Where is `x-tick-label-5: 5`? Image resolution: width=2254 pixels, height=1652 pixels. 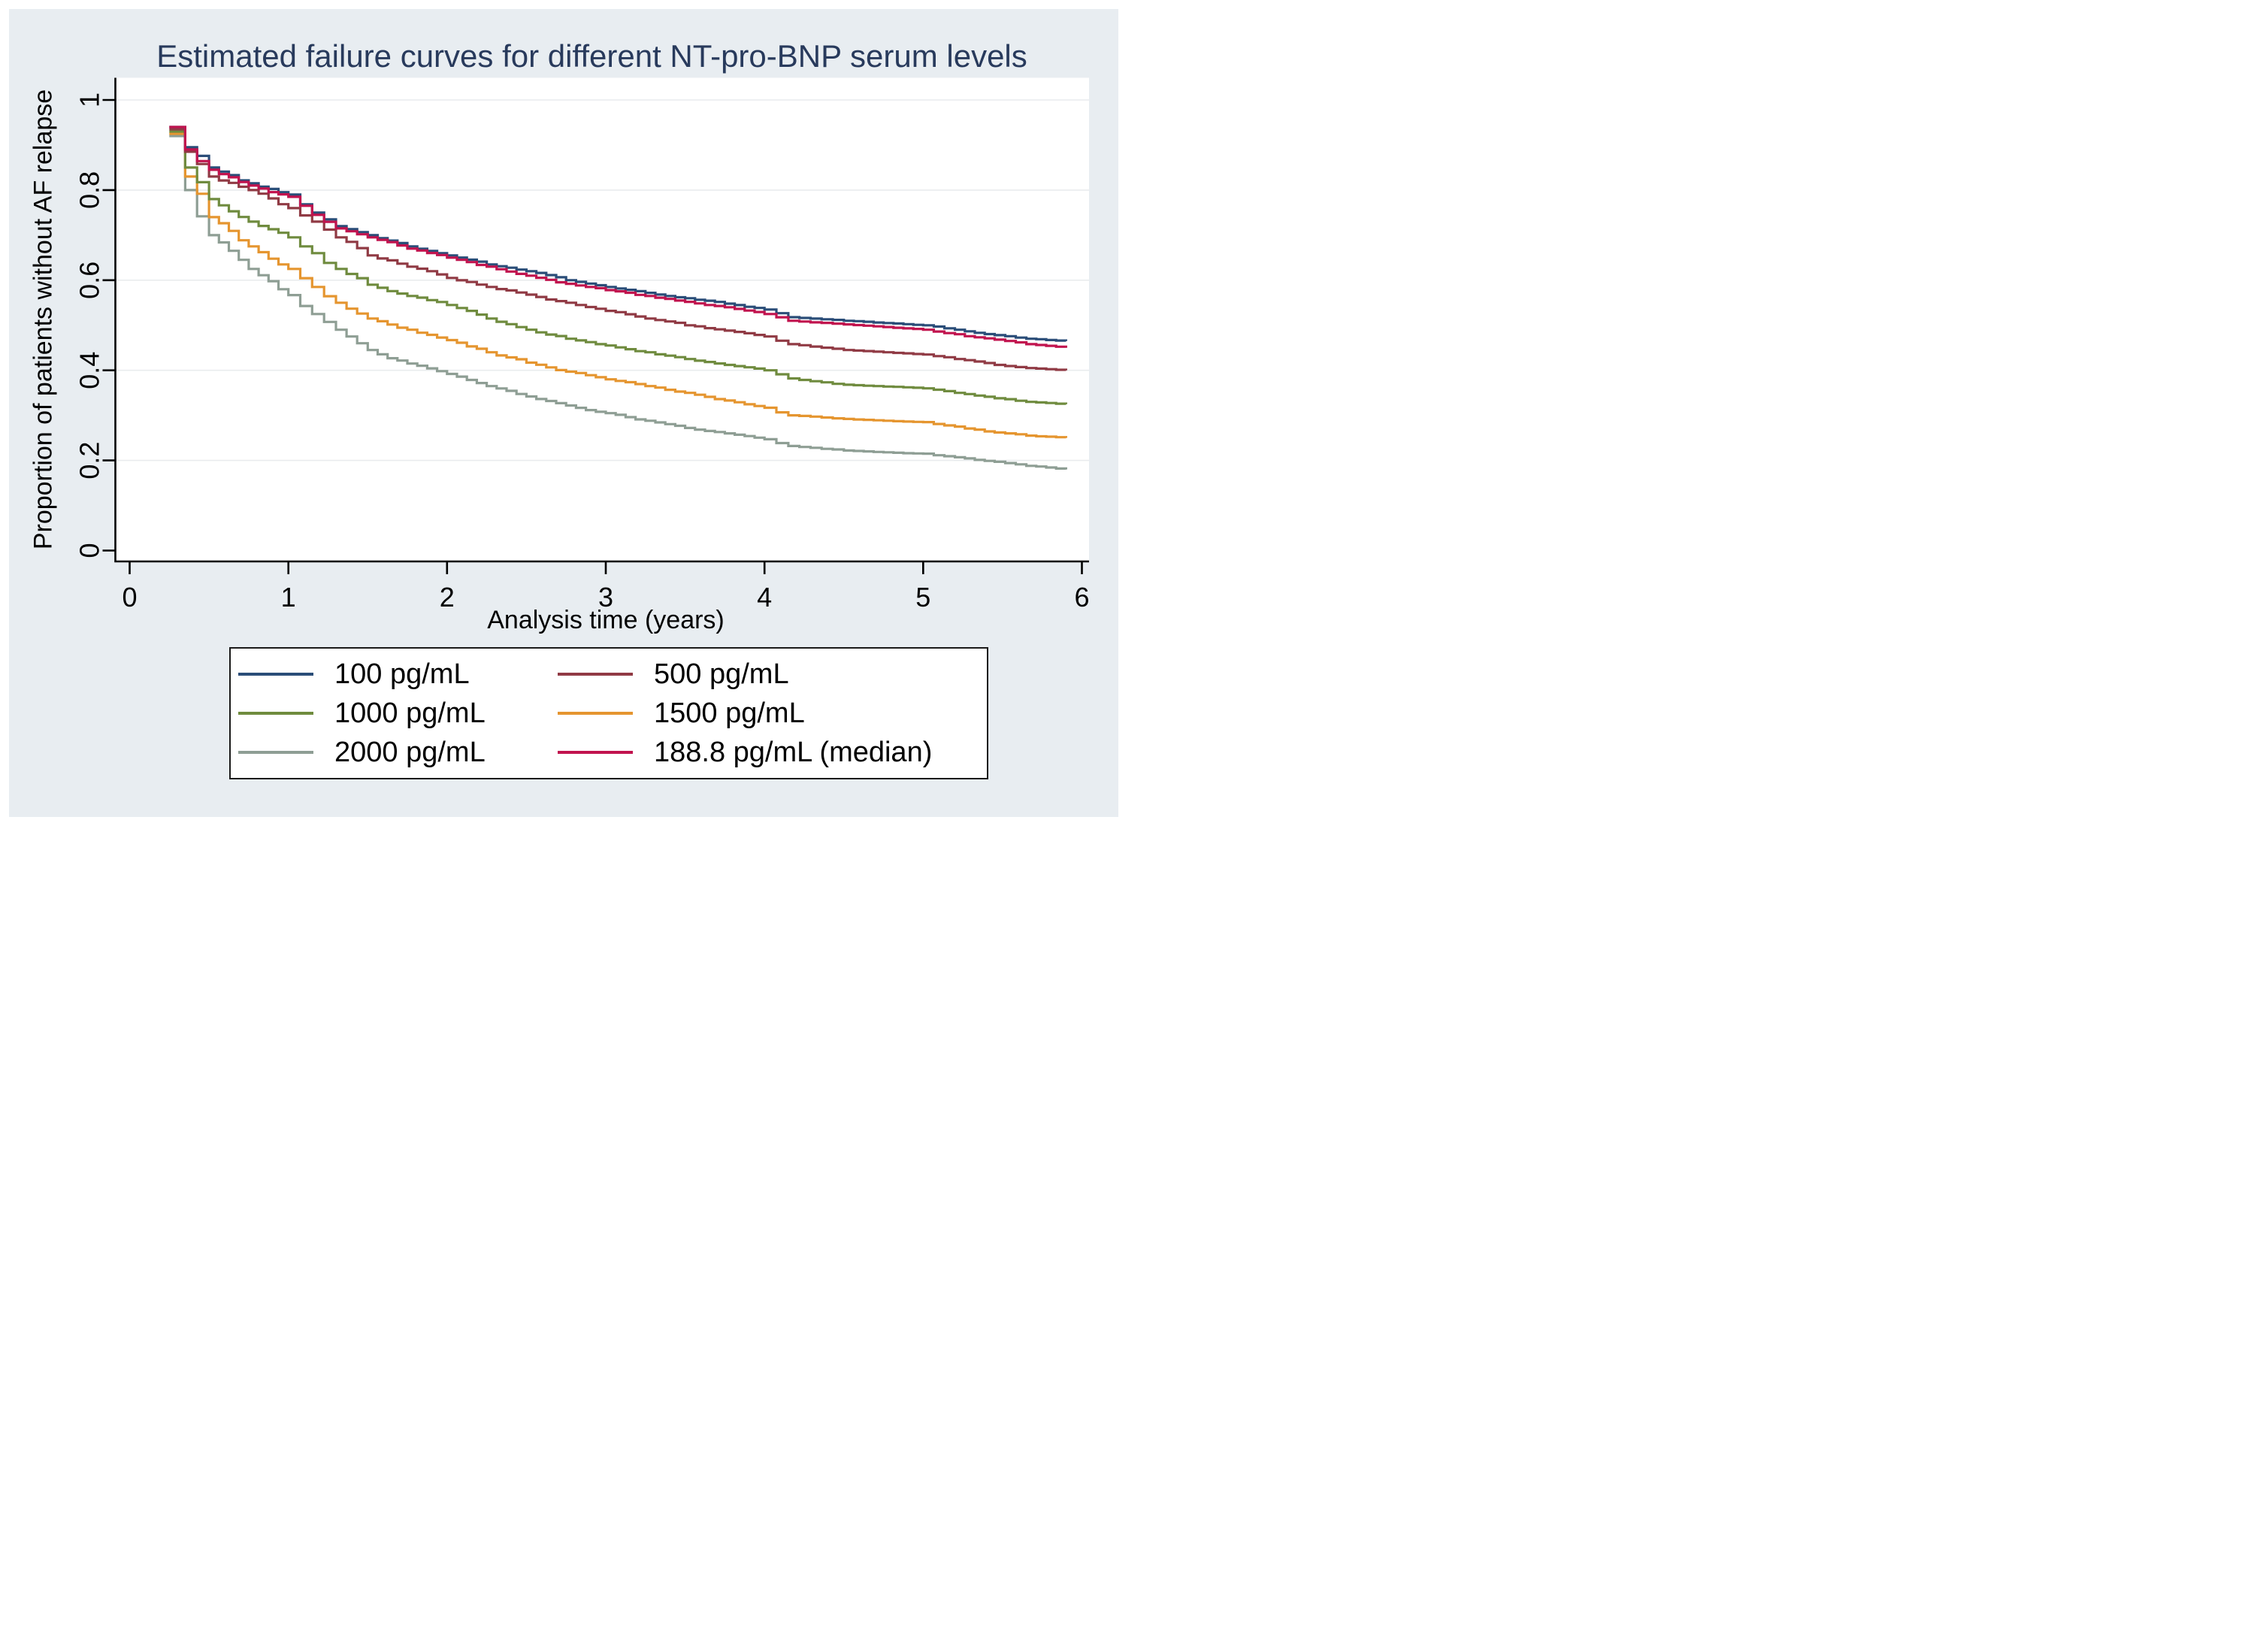
x-tick-label-5: 5 is located at coordinates (922, 597).